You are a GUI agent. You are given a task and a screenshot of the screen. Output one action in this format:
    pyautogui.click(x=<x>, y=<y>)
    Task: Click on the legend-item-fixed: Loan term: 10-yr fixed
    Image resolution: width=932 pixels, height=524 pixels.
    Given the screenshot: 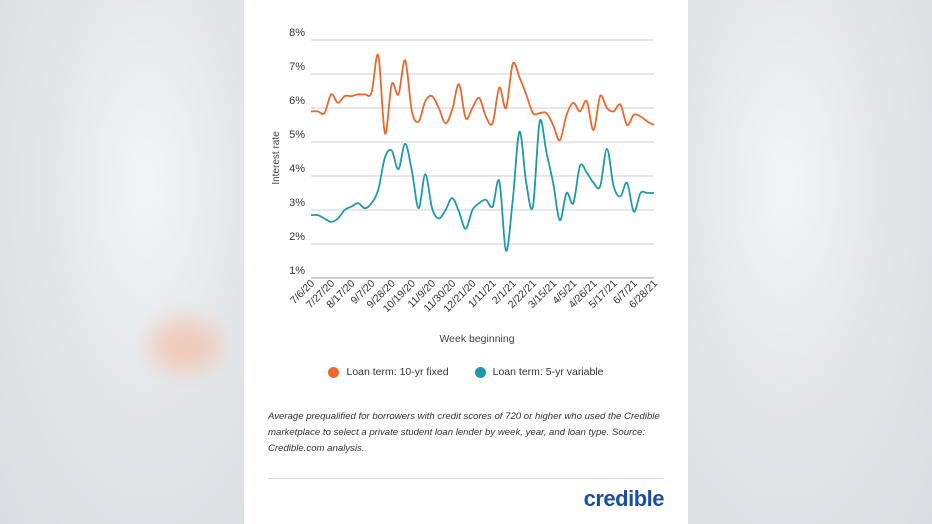 What is the action you would take?
    pyautogui.click(x=388, y=372)
    